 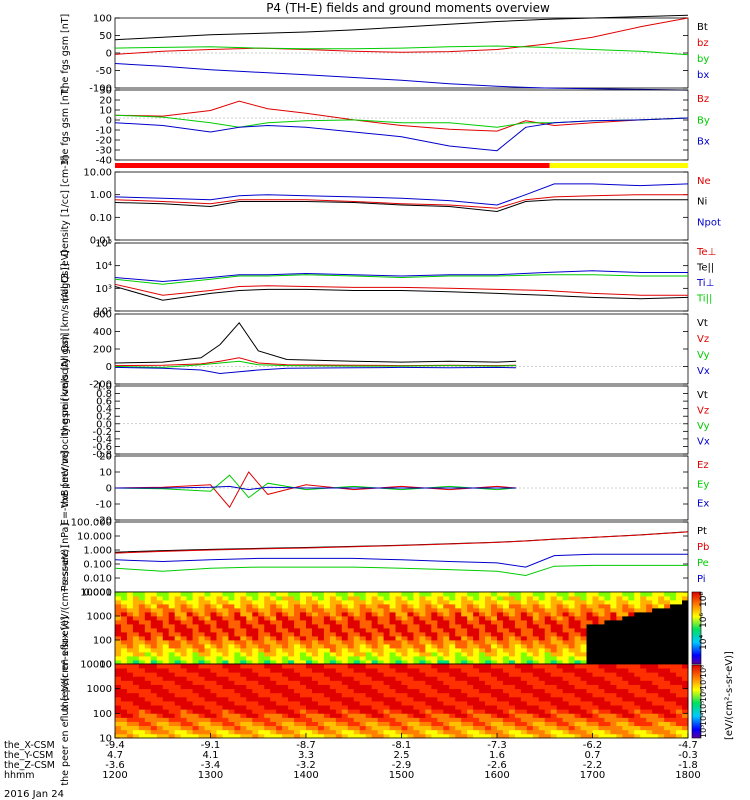 I want to click on colorbar-tick-lower-3: 10⁶, so click(x=703, y=695).